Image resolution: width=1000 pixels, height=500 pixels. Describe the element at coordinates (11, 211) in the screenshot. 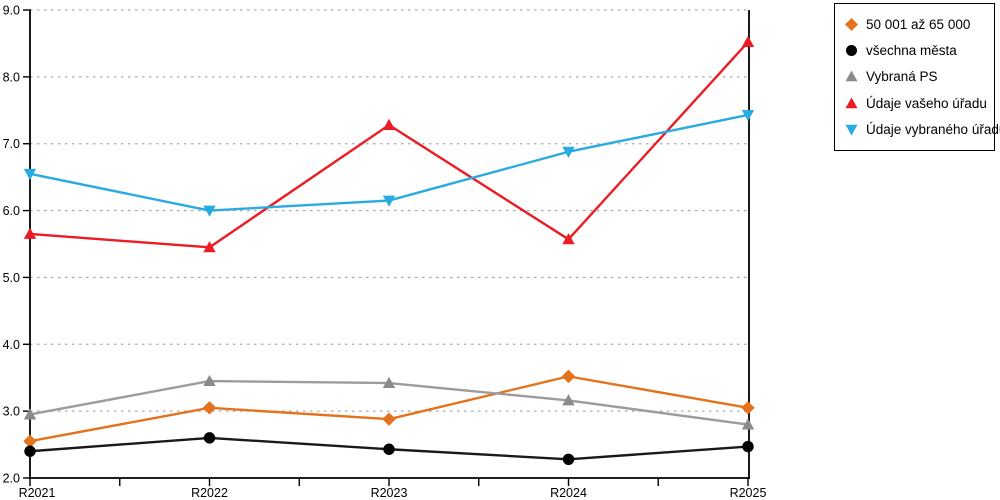

I see `y-tick-label: 6.0` at that location.